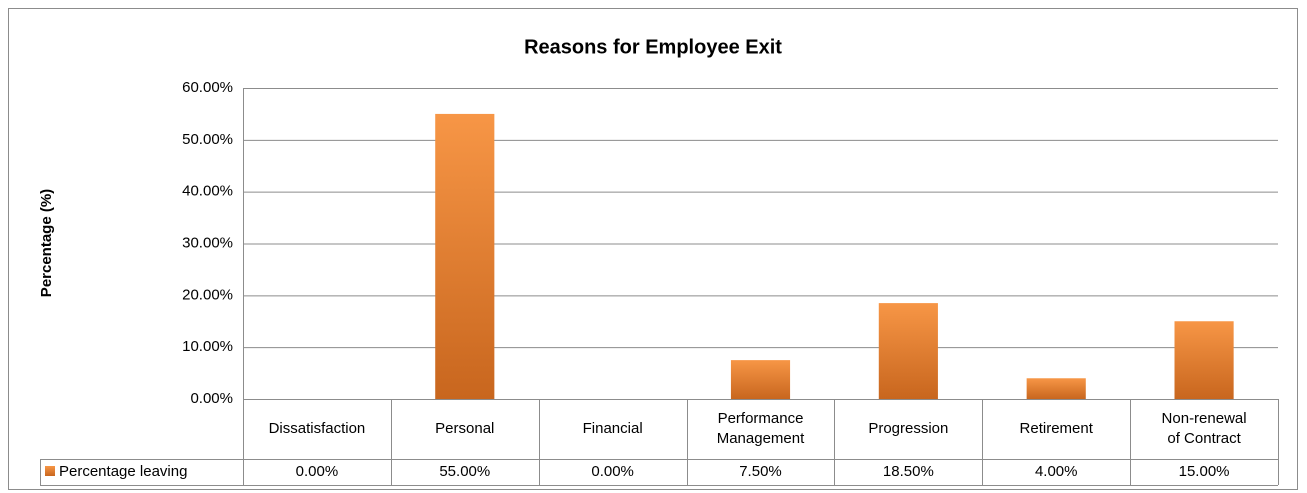 The width and height of the screenshot is (1307, 493). Describe the element at coordinates (123, 471) in the screenshot. I see `legend-label: Percentage leaving` at that location.